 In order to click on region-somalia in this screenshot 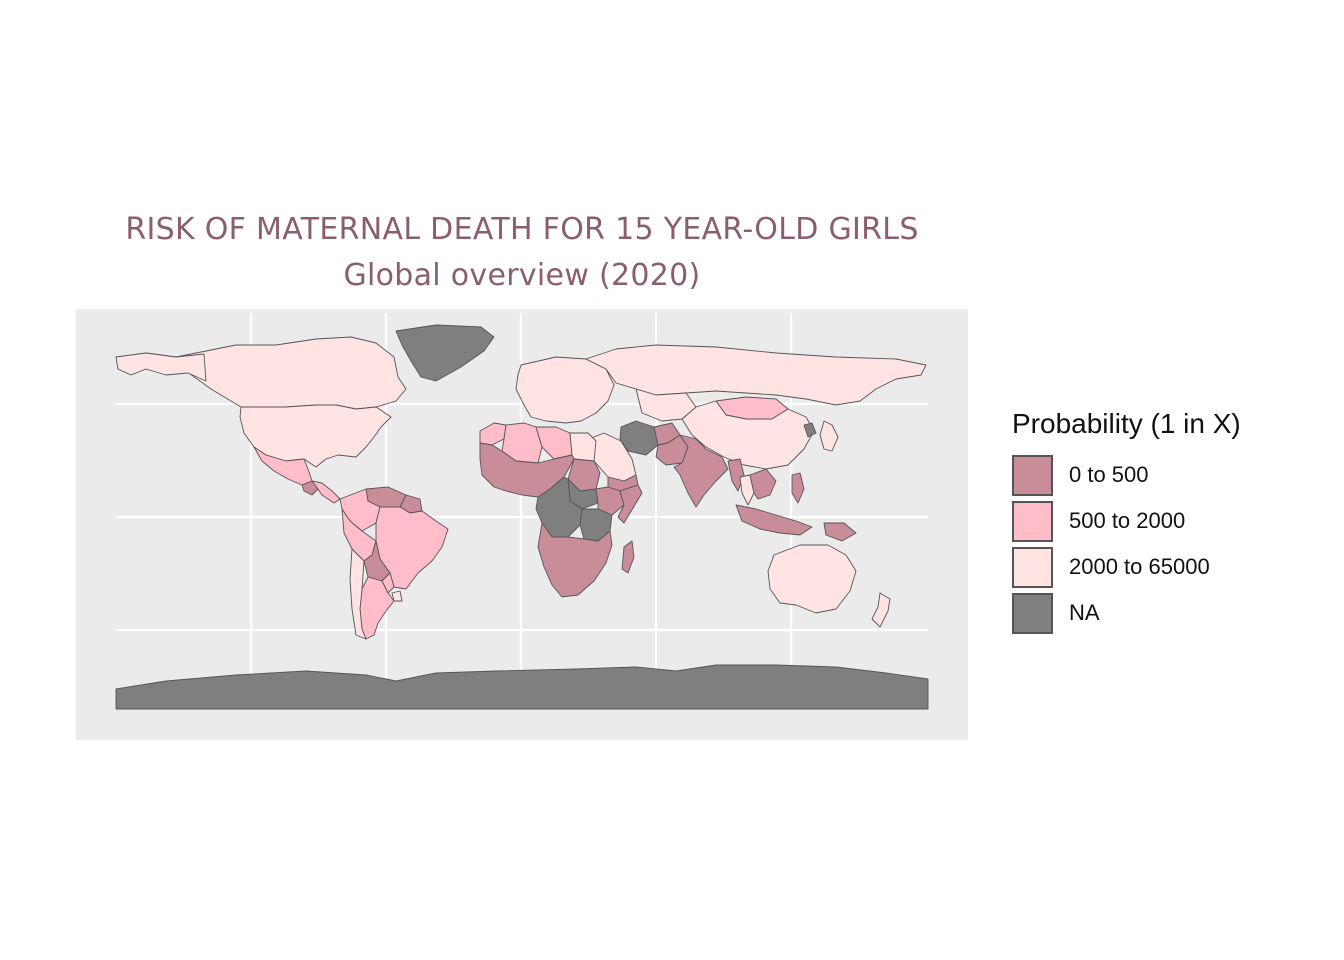, I will do `click(630, 504)`.